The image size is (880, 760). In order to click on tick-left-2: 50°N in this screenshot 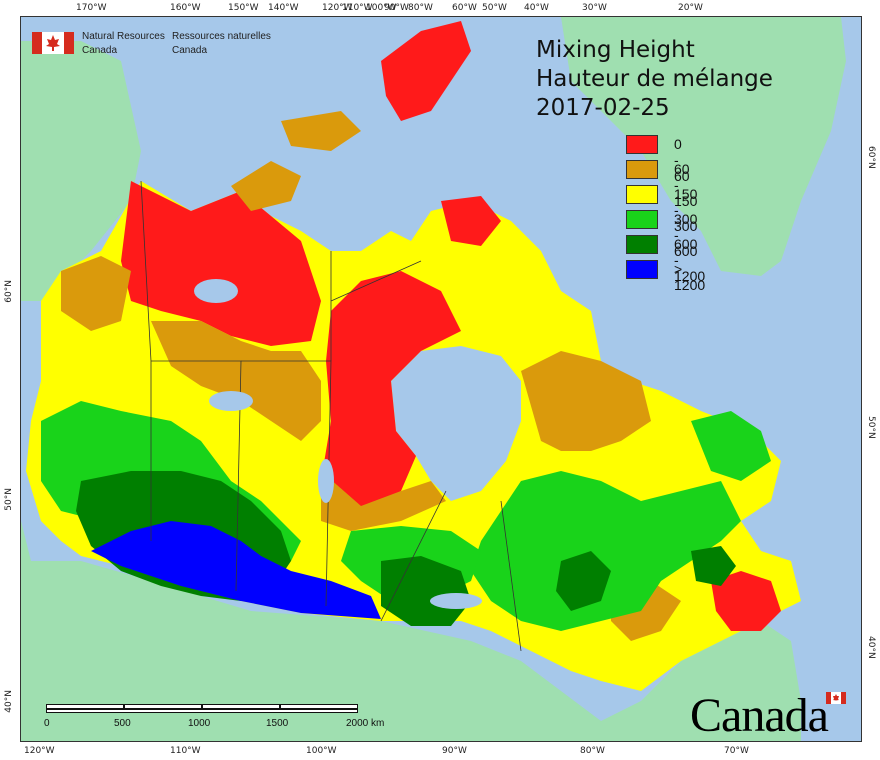, I will do `click(9, 499)`.